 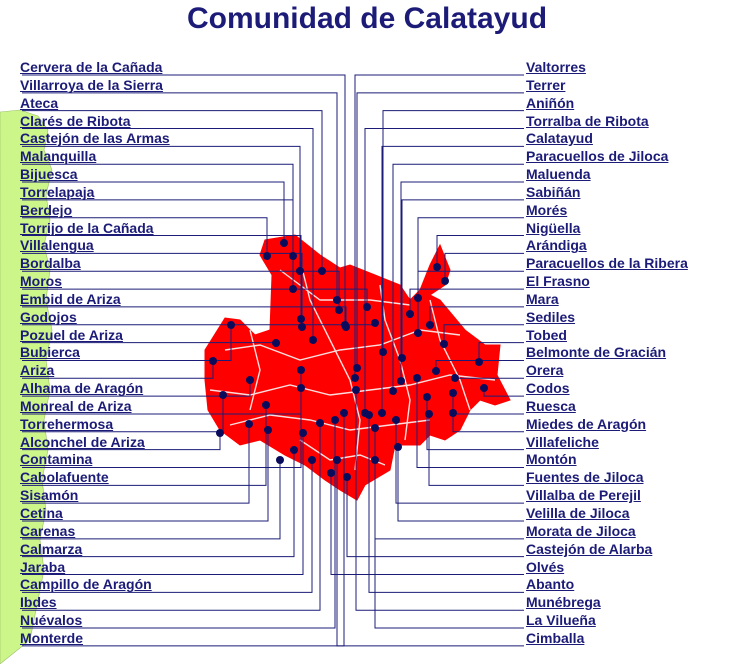 What do you see at coordinates (344, 413) in the screenshot?
I see `dot-monterde` at bounding box center [344, 413].